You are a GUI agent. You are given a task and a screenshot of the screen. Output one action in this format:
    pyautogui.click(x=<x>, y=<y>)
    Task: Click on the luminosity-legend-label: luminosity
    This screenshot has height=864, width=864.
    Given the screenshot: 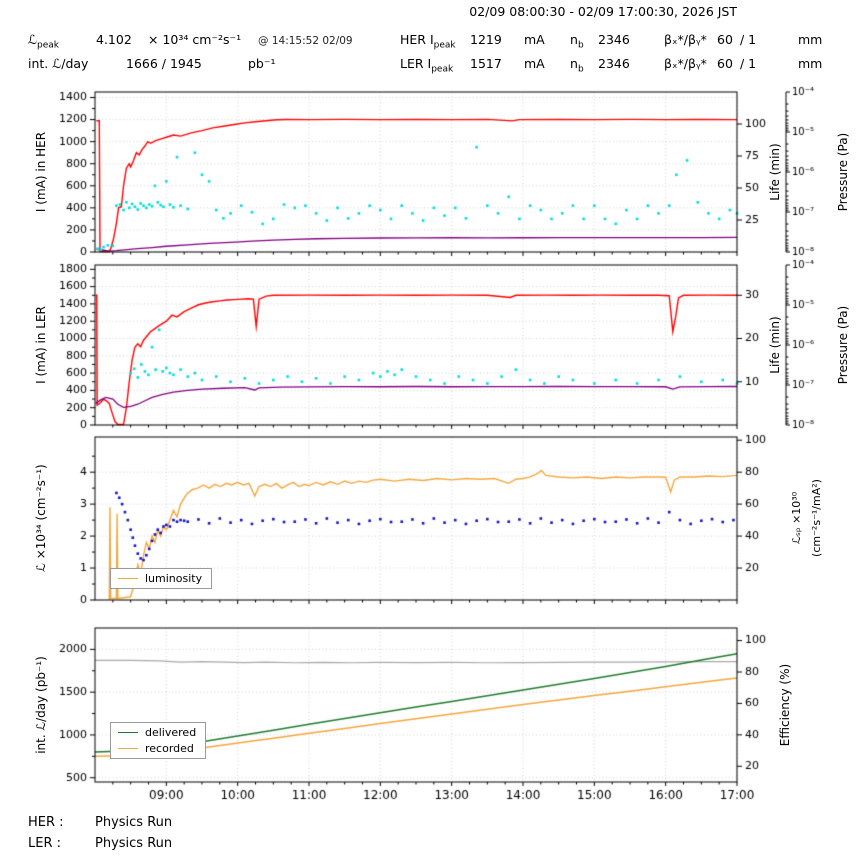 What is the action you would take?
    pyautogui.click(x=174, y=578)
    